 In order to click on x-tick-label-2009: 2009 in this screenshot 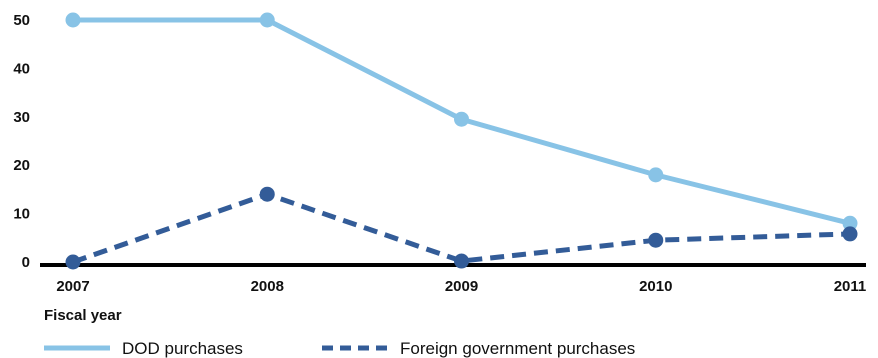, I will do `click(461, 286)`.